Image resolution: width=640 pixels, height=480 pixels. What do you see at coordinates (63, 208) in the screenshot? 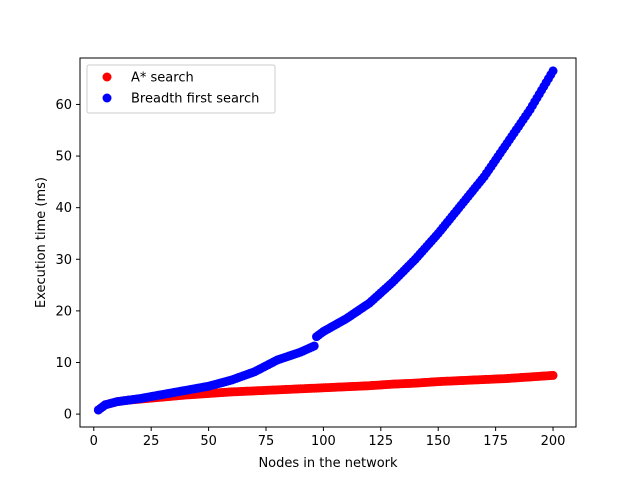
I see `y-tick-label: 40` at bounding box center [63, 208].